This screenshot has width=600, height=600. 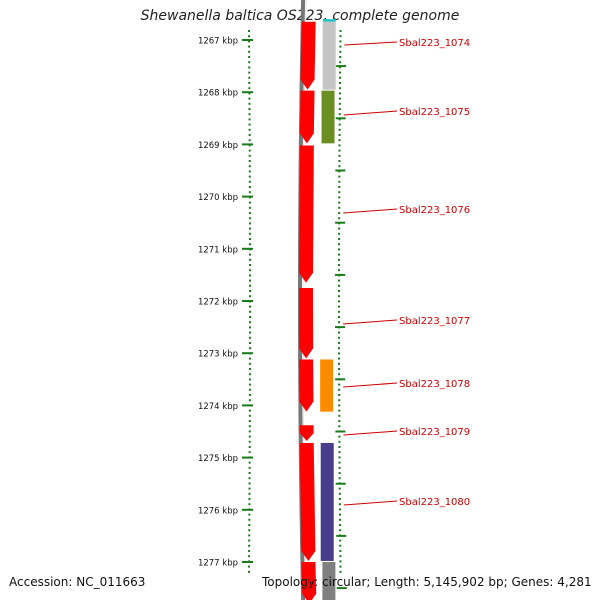 I want to click on ruler-tick-label: 1272 kbp, so click(x=218, y=303).